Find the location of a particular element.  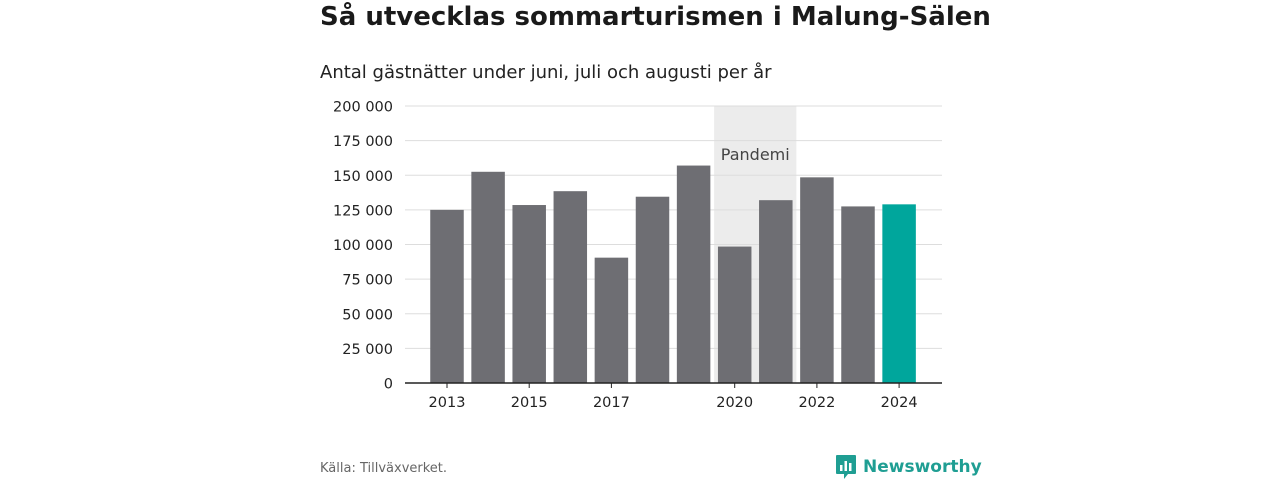

bar-chart-logo-icon is located at coordinates (846, 467).